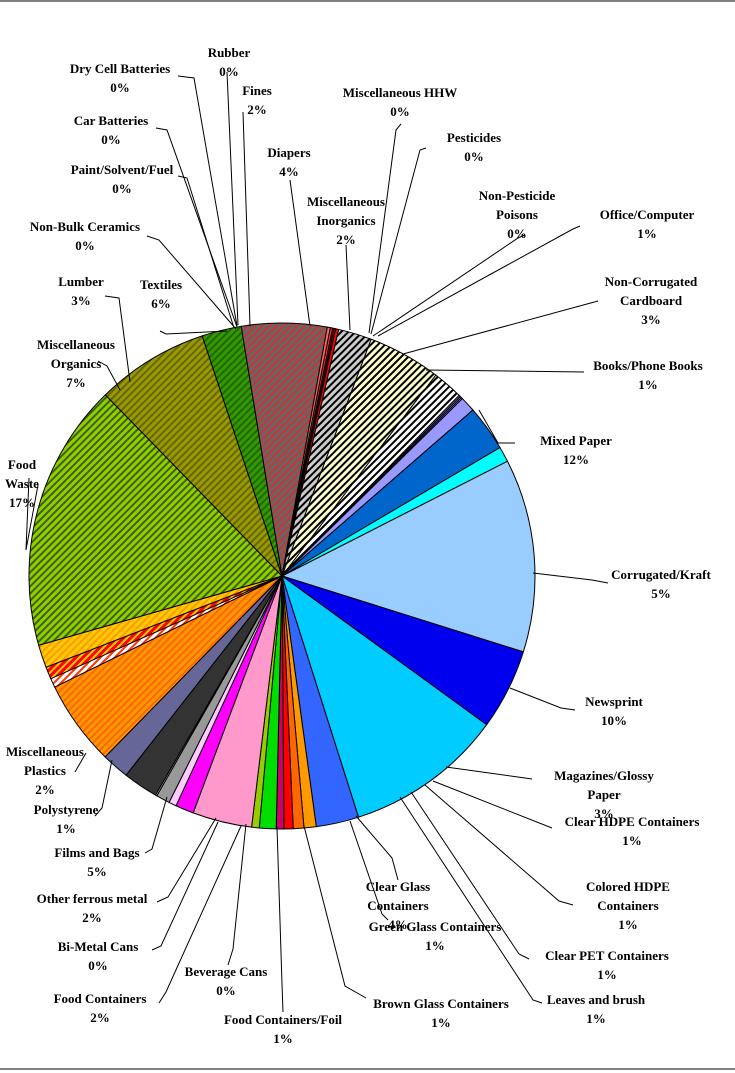 This screenshot has height=1073, width=735. I want to click on slice-label-line: Office/Computer, so click(647, 214).